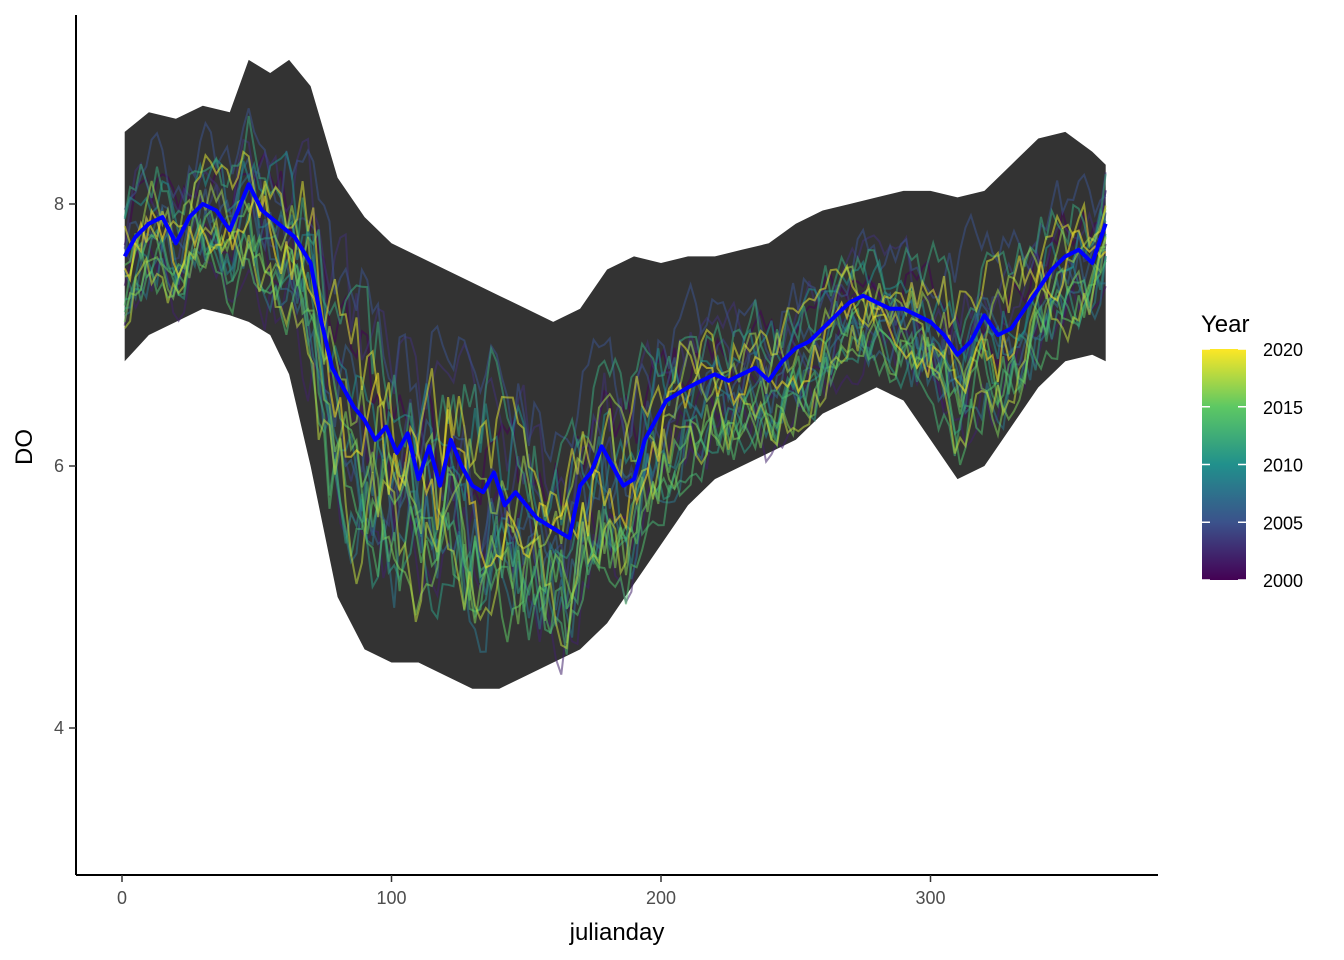 The width and height of the screenshot is (1344, 960). What do you see at coordinates (1283, 466) in the screenshot?
I see `legend-tick-label: 2010` at bounding box center [1283, 466].